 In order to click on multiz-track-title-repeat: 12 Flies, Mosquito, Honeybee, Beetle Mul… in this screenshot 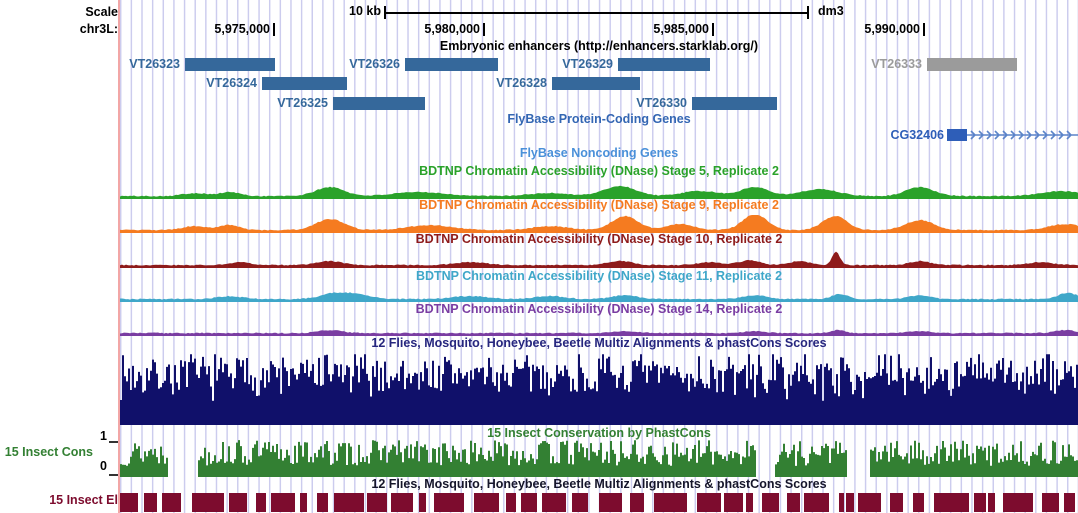, I will do `click(599, 484)`.